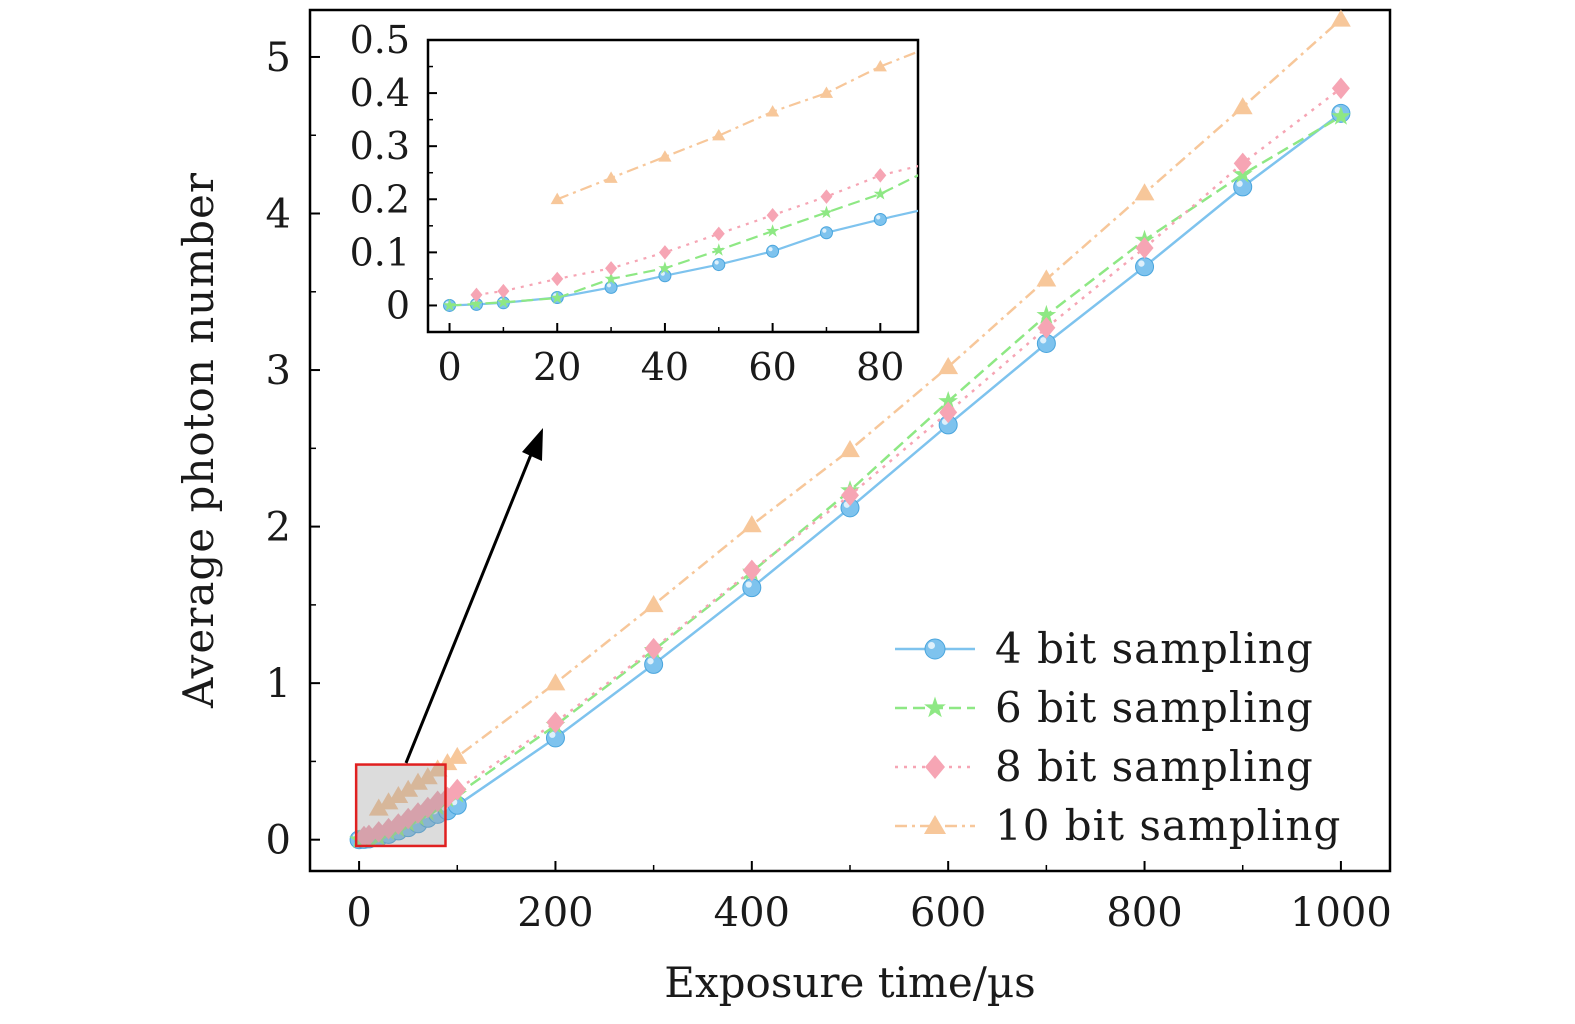 This screenshot has width=1575, height=1024. What do you see at coordinates (752, 913) in the screenshot?
I see `x-tick-label: 400` at bounding box center [752, 913].